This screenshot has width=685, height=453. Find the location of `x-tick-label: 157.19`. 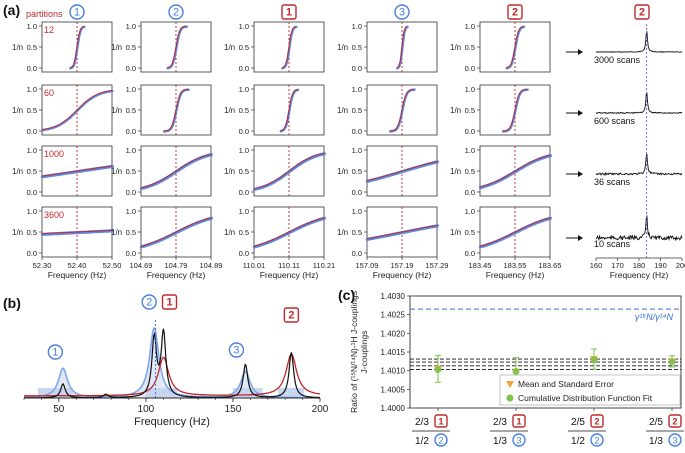

x-tick-label: 157.19 is located at coordinates (402, 265).